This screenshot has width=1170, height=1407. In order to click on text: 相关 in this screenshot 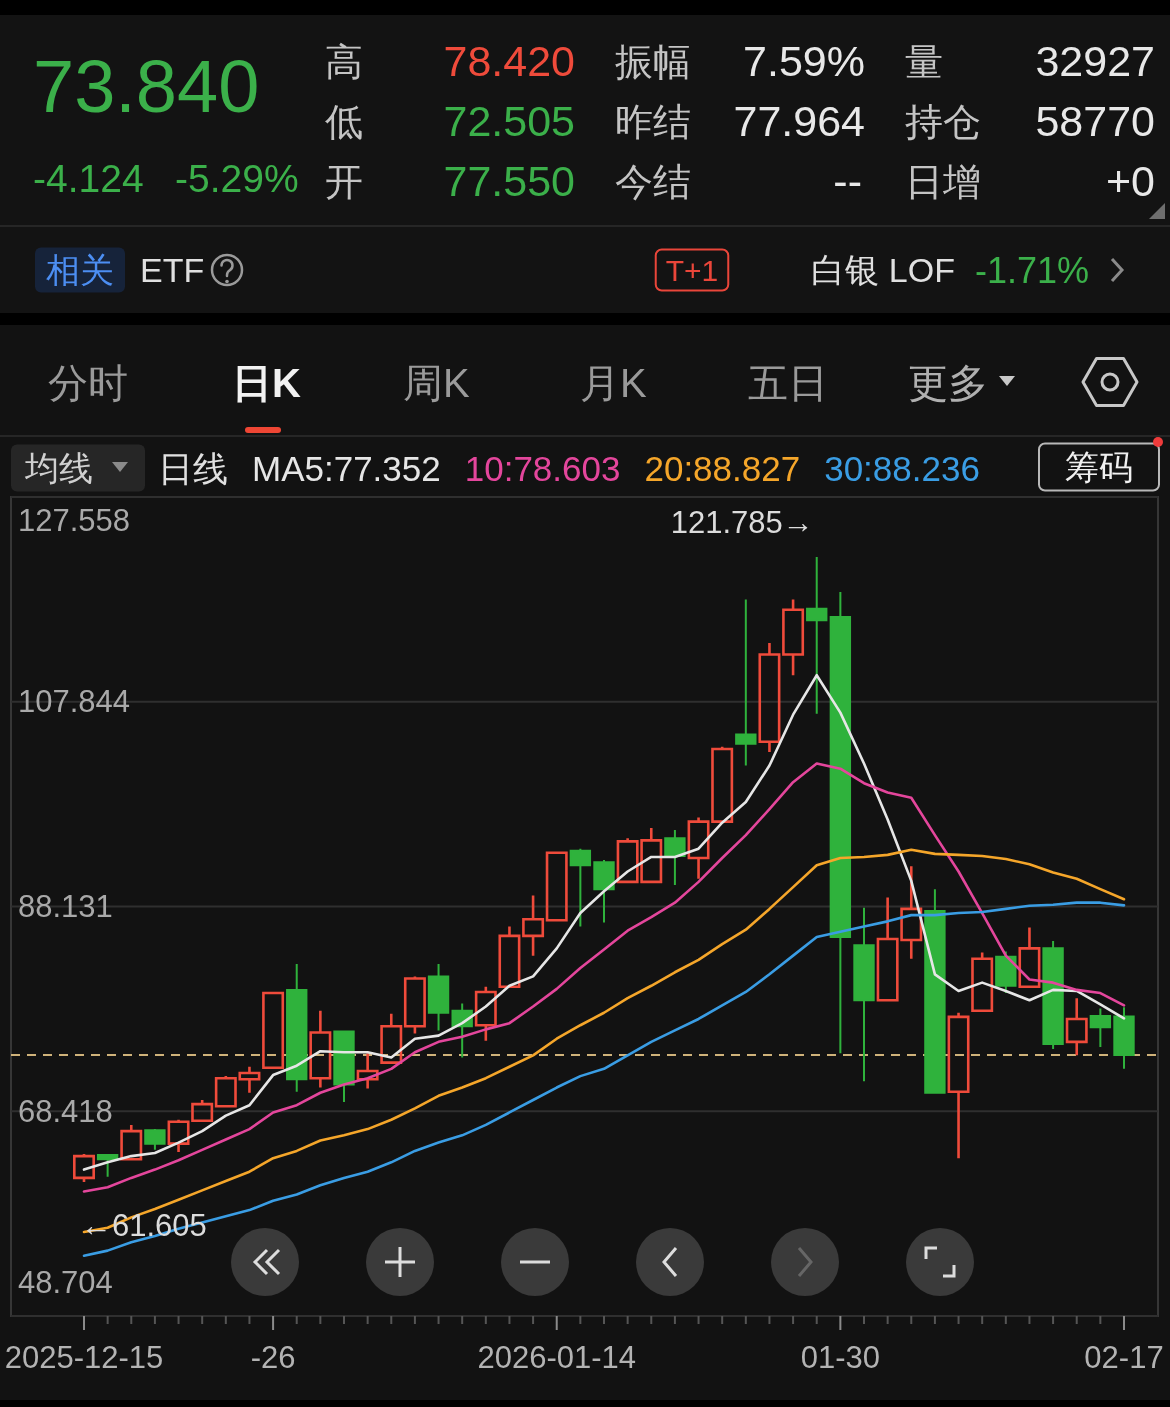, I will do `click(80, 270)`.